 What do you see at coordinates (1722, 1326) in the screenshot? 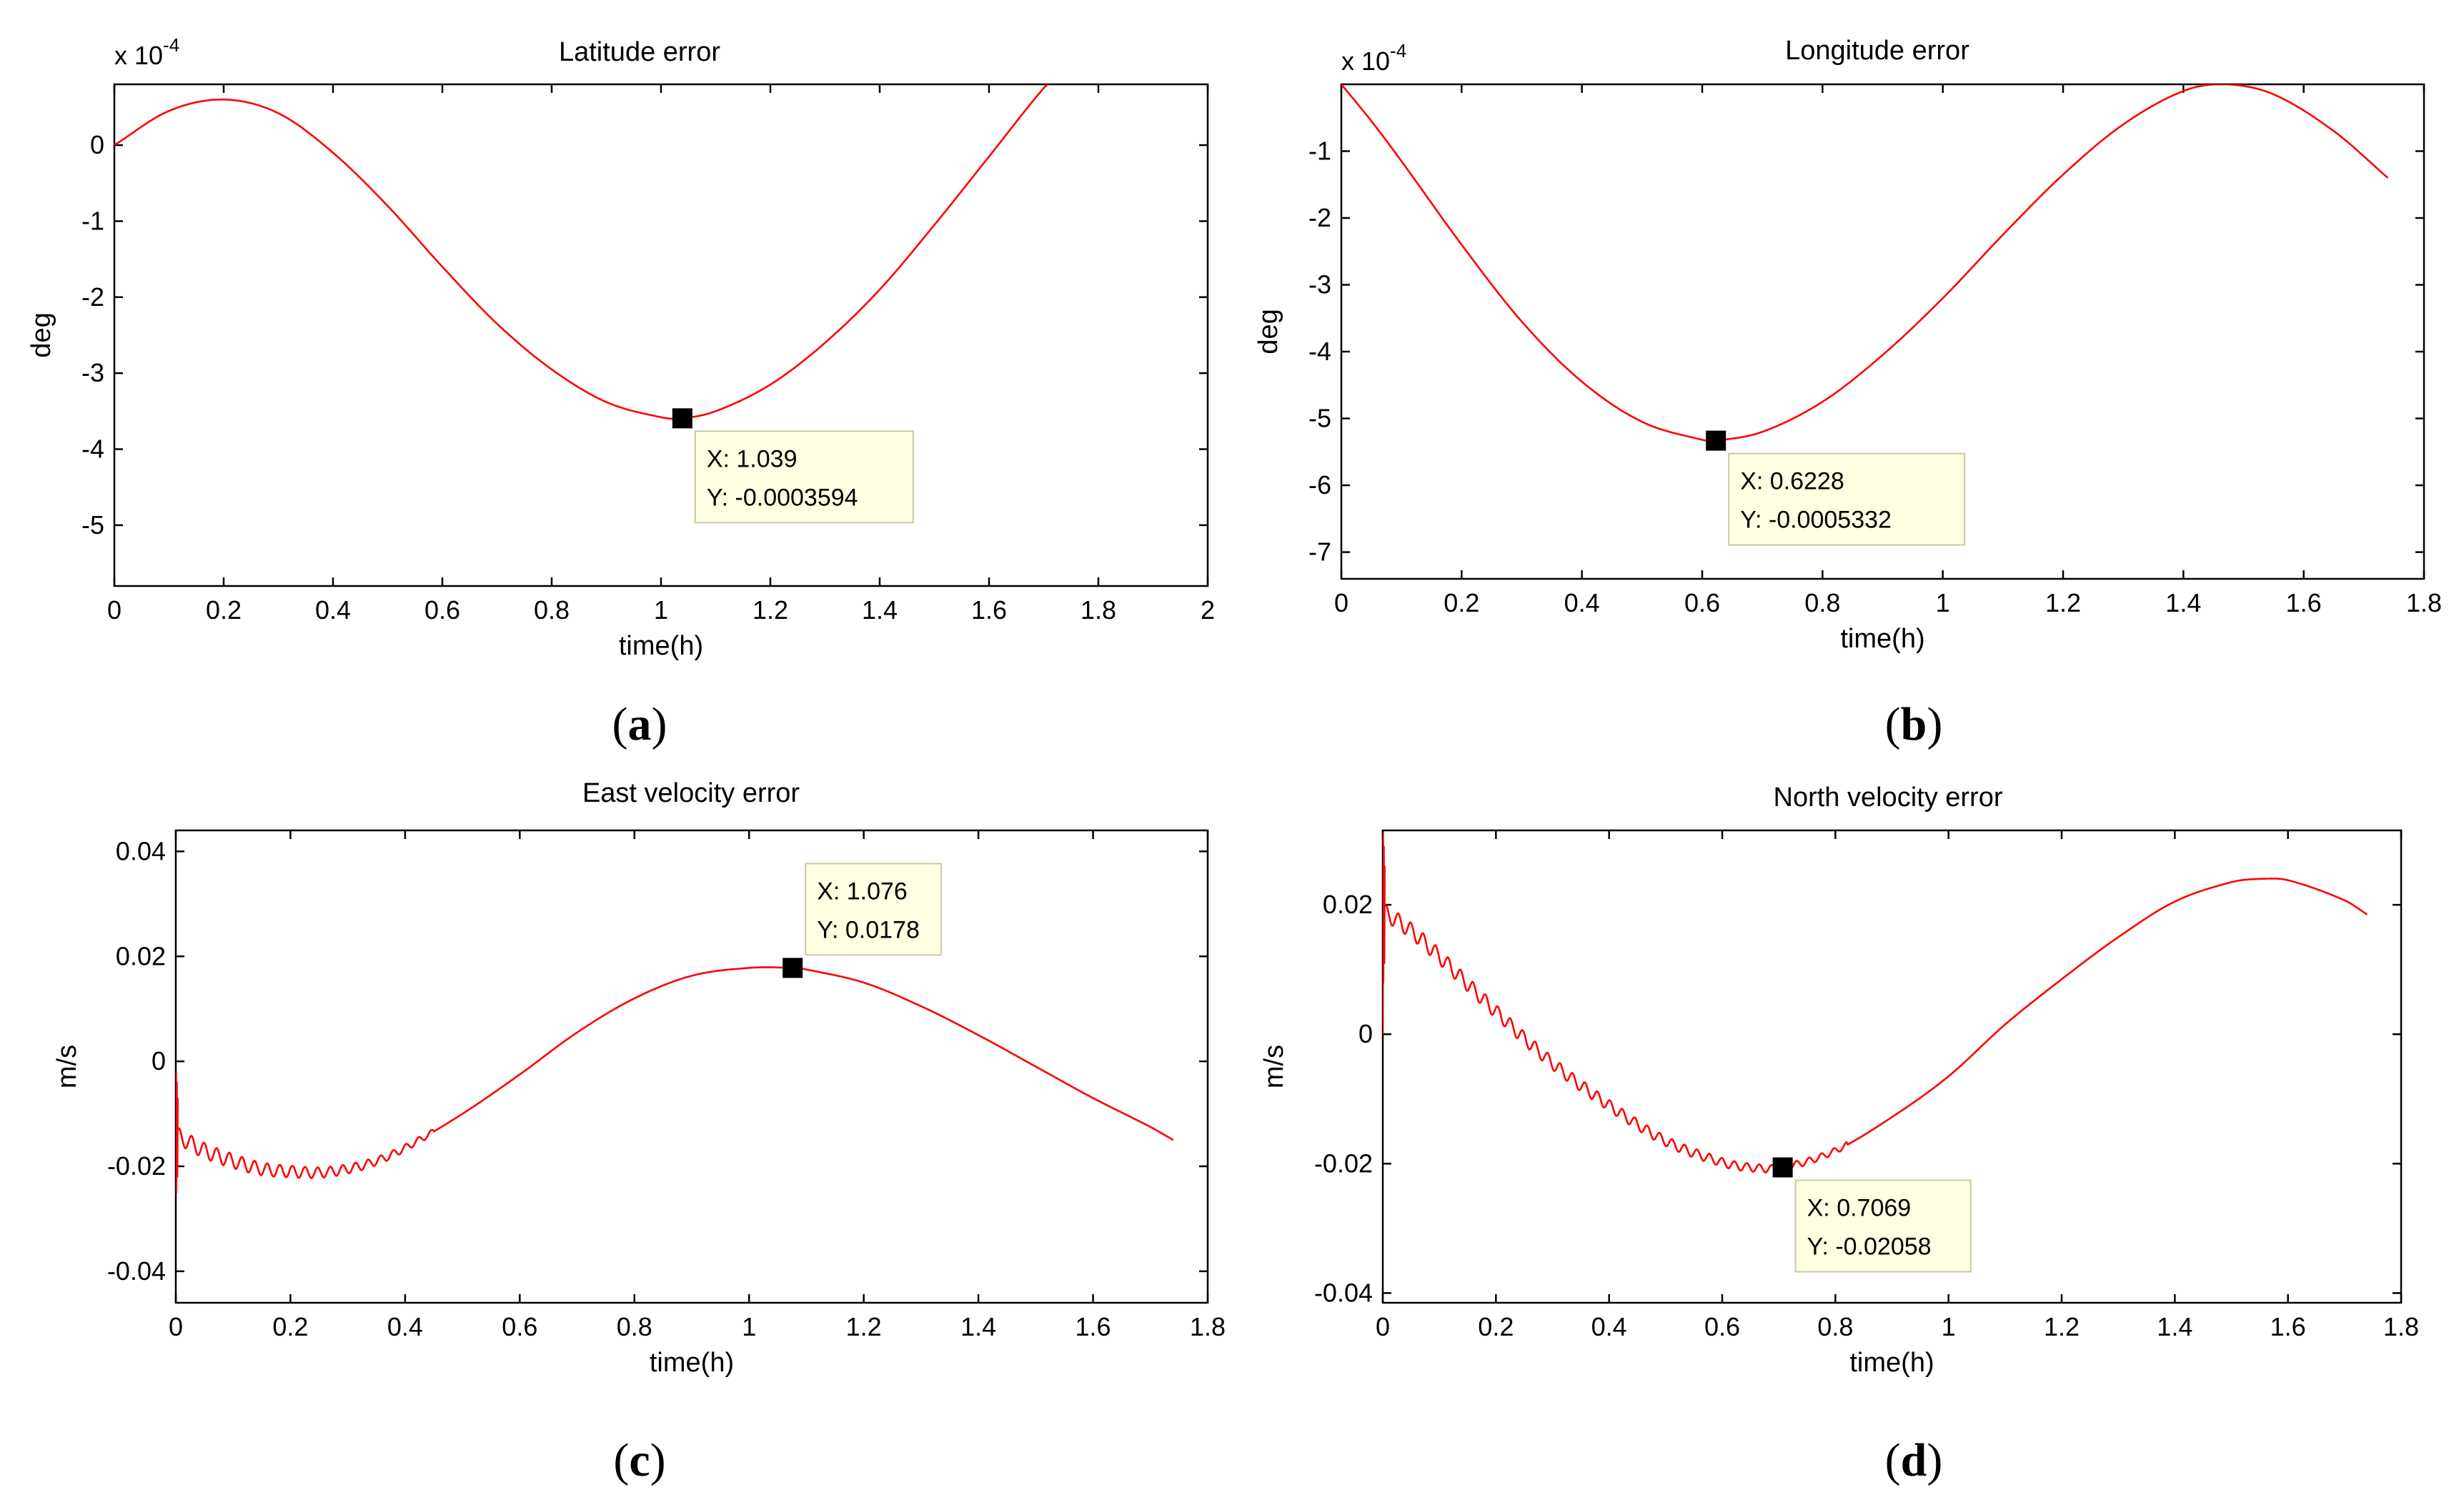
I see `panel-d-xtick-label: 0.6` at bounding box center [1722, 1326].